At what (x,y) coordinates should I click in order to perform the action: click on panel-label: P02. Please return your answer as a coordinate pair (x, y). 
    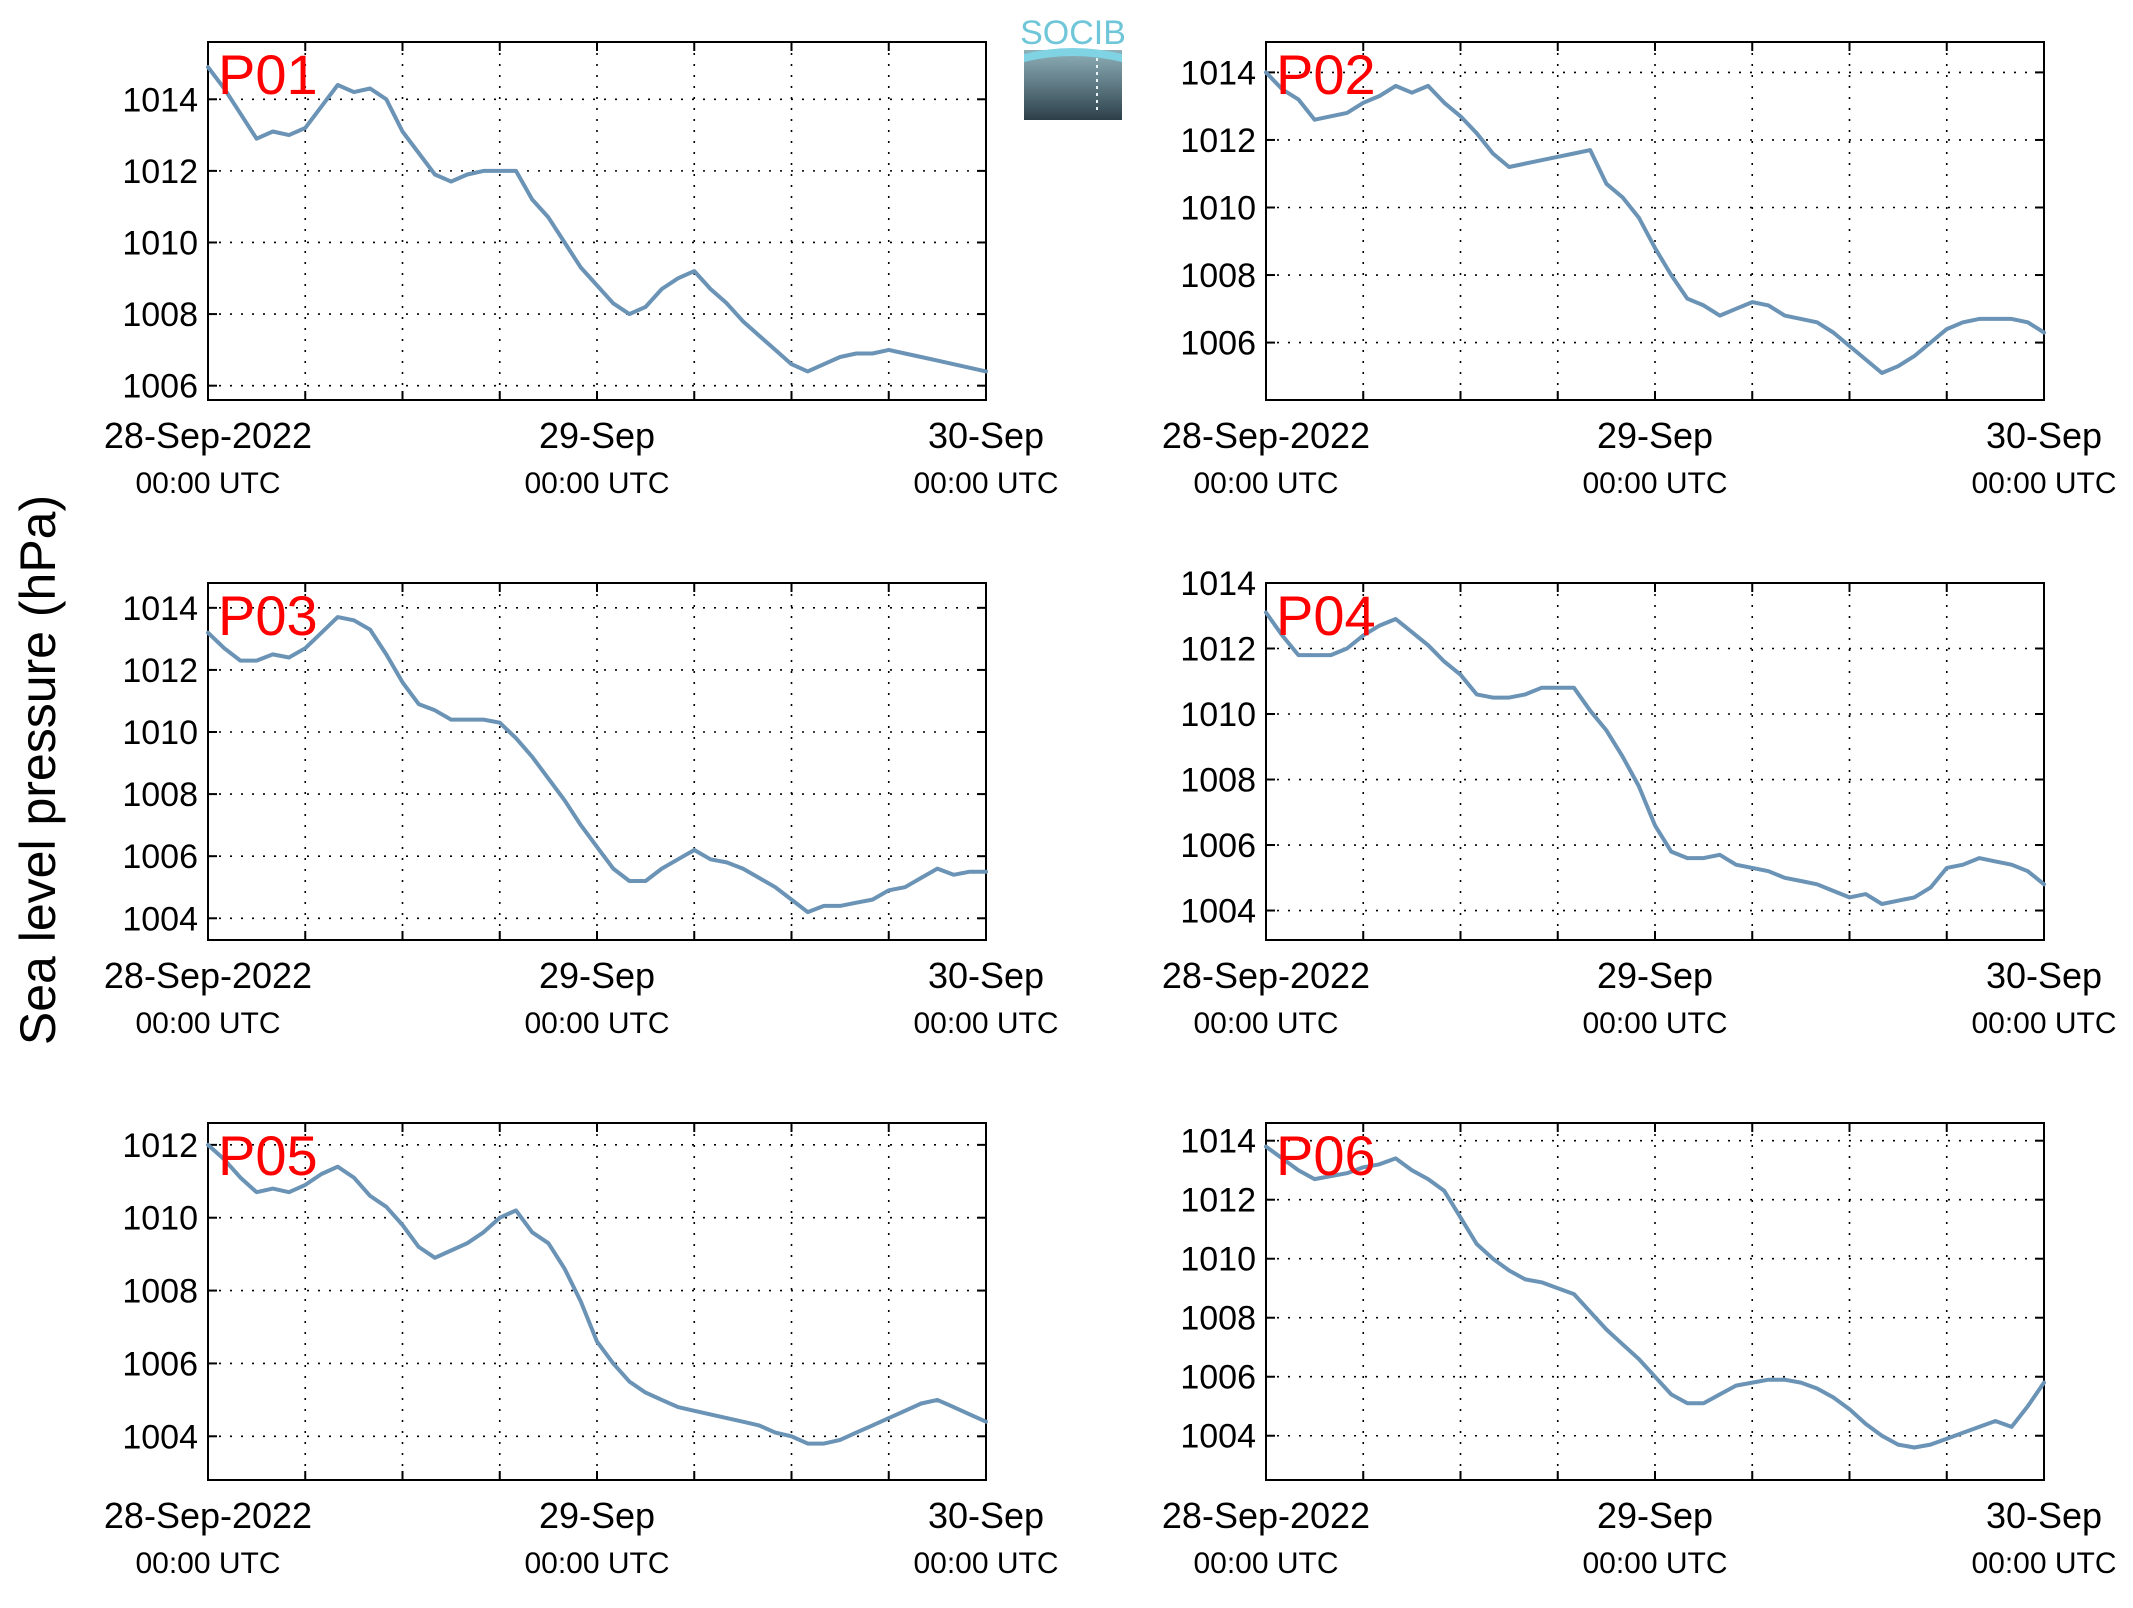
    Looking at the image, I should click on (1326, 74).